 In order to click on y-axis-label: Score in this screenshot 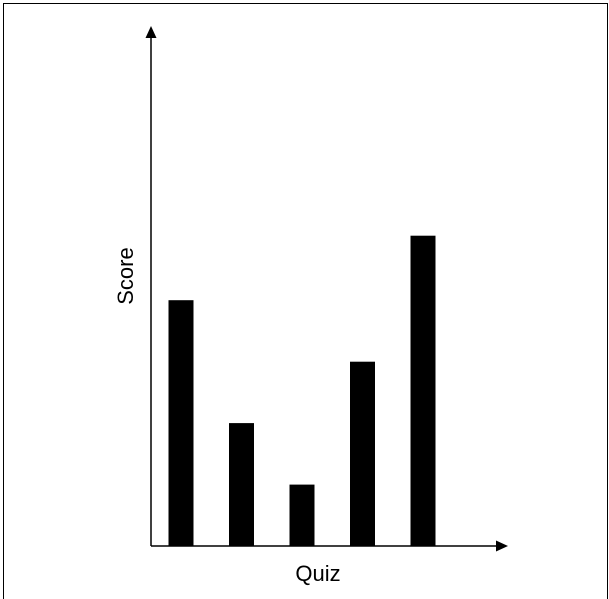, I will do `click(125, 275)`.